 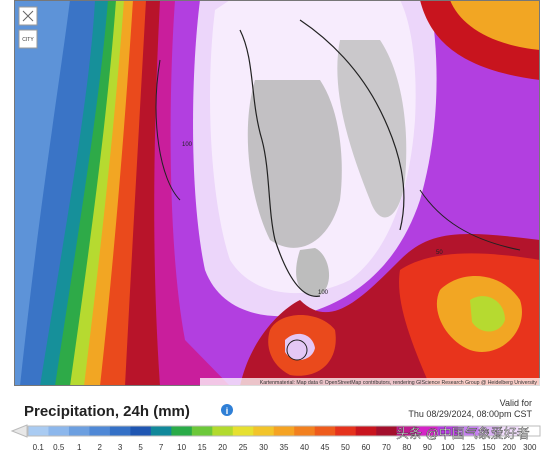 I want to click on legend-tick-label: 300, so click(x=530, y=447).